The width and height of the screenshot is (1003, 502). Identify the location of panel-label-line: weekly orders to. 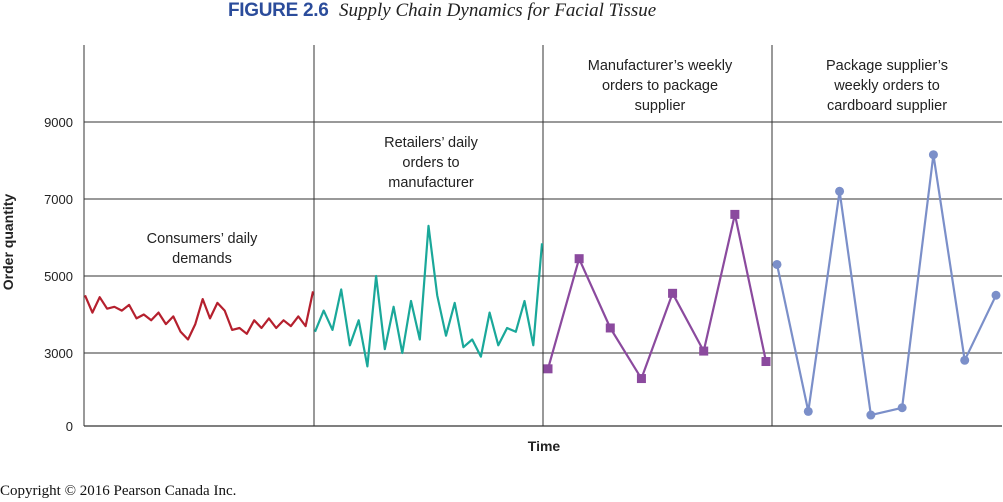
(886, 86).